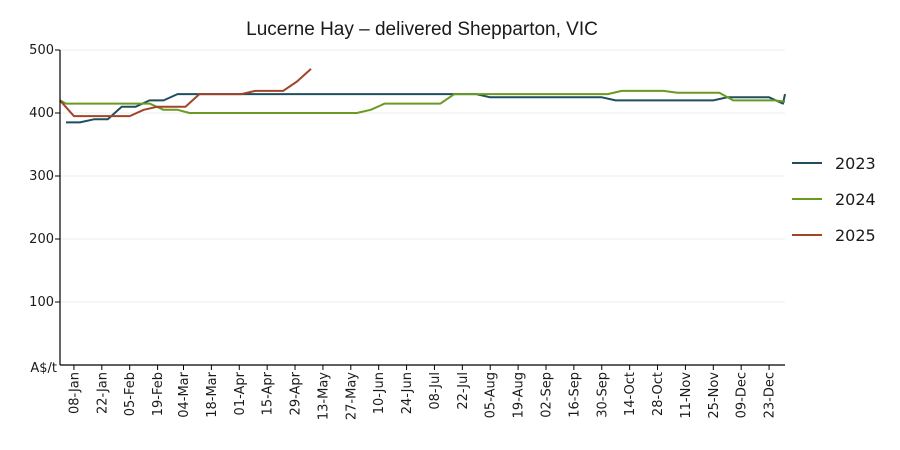  Describe the element at coordinates (41, 113) in the screenshot. I see `y-tick-label: 400` at that location.